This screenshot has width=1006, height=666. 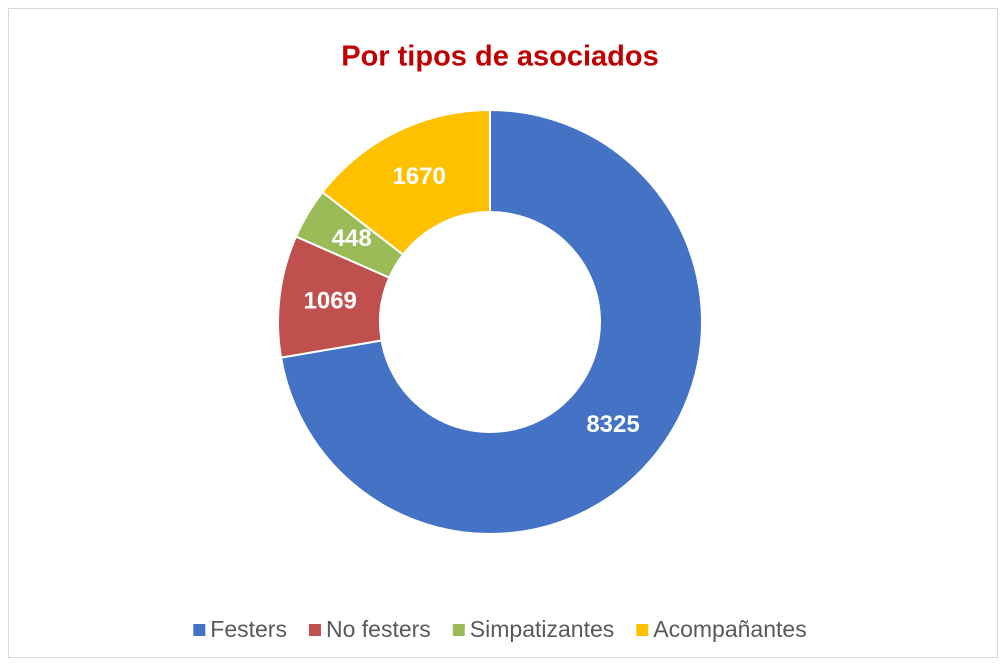 What do you see at coordinates (499, 57) in the screenshot?
I see `chart-title: Por tipos de asociados` at bounding box center [499, 57].